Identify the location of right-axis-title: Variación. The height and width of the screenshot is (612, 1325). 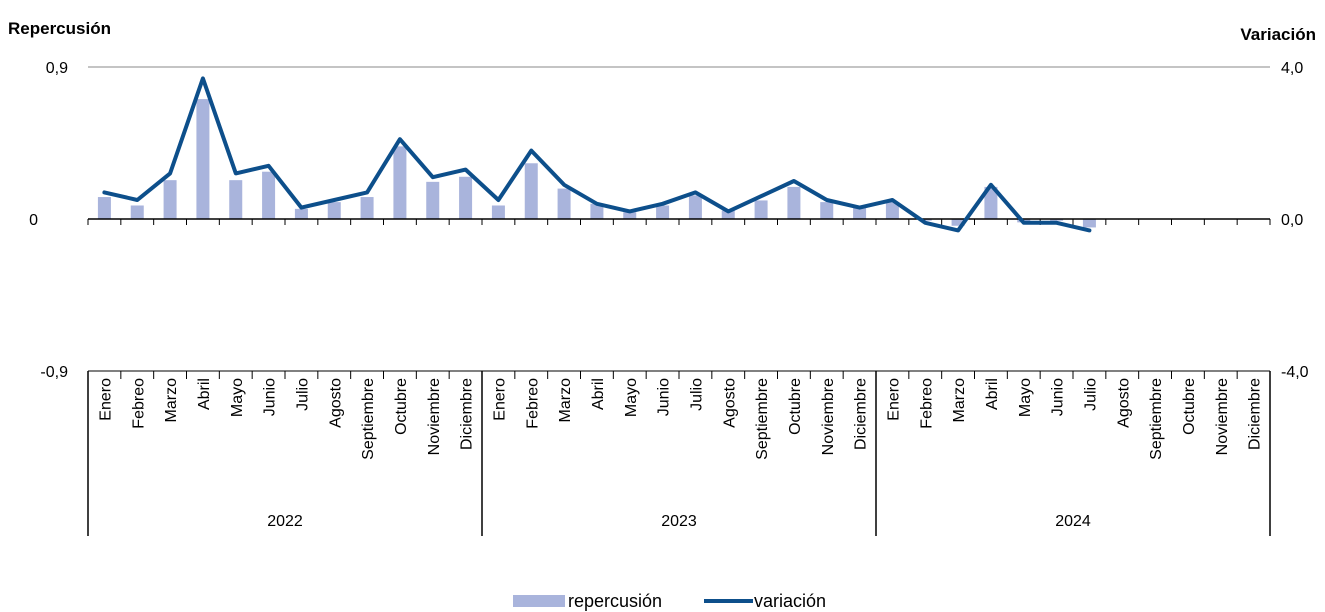
(1278, 34).